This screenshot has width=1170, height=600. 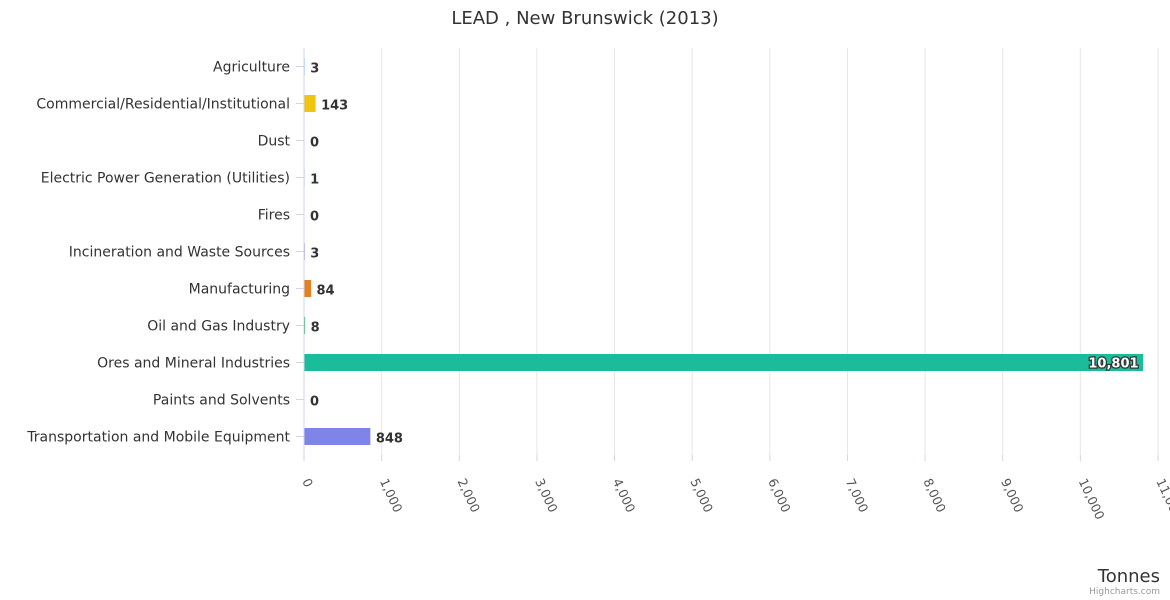 What do you see at coordinates (779, 495) in the screenshot?
I see `x-tick-label: 6,000` at bounding box center [779, 495].